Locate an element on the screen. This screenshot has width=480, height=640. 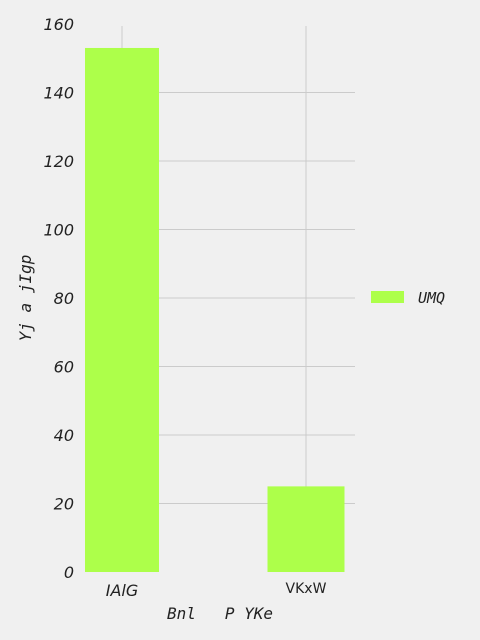
bar-VKxW is located at coordinates (306, 529).